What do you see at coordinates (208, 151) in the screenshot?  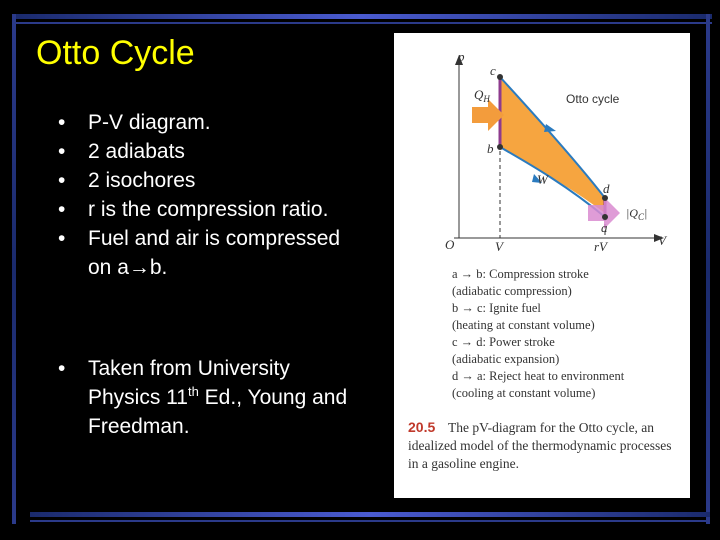 I see `bullet-item: 2 adiabats` at bounding box center [208, 151].